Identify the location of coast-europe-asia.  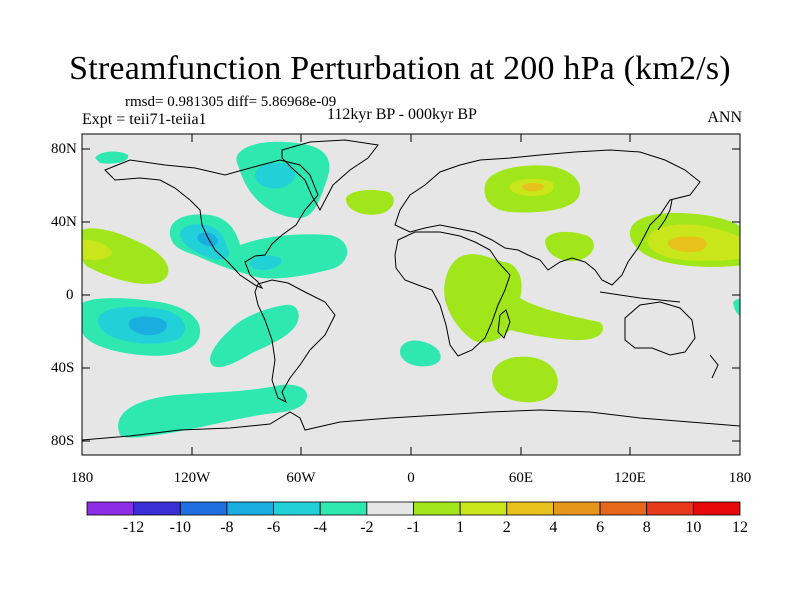
(547, 217).